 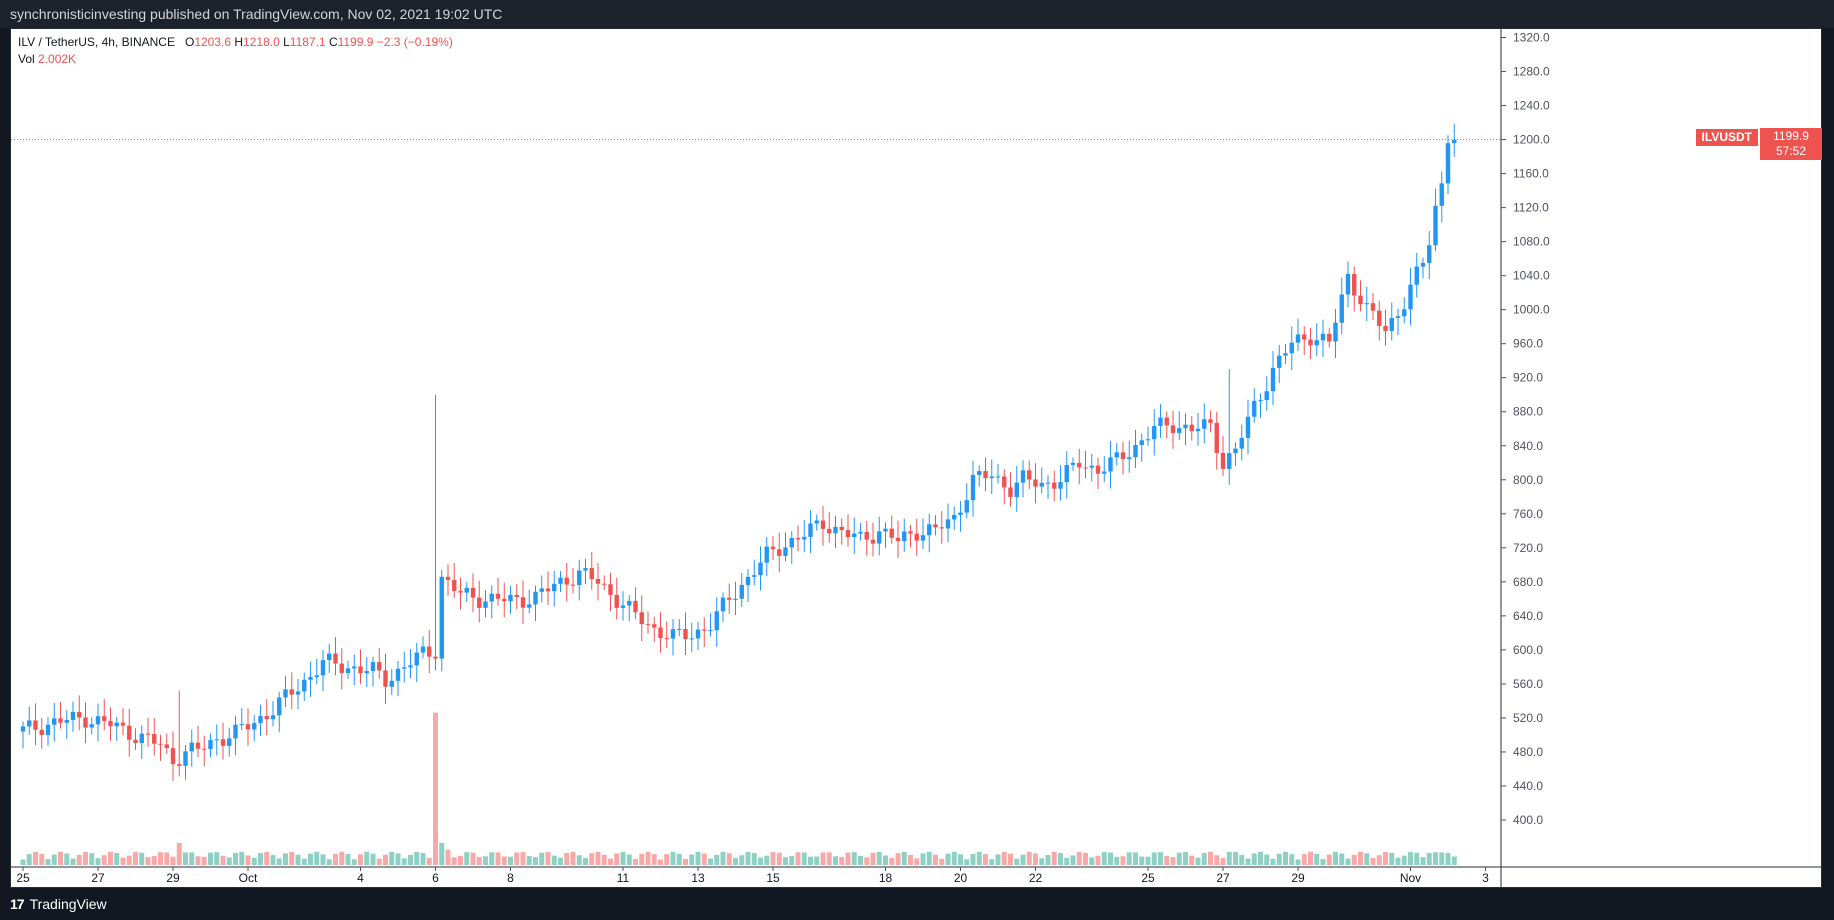 What do you see at coordinates (17, 904) in the screenshot?
I see `tradingview-logo-icon: 17` at bounding box center [17, 904].